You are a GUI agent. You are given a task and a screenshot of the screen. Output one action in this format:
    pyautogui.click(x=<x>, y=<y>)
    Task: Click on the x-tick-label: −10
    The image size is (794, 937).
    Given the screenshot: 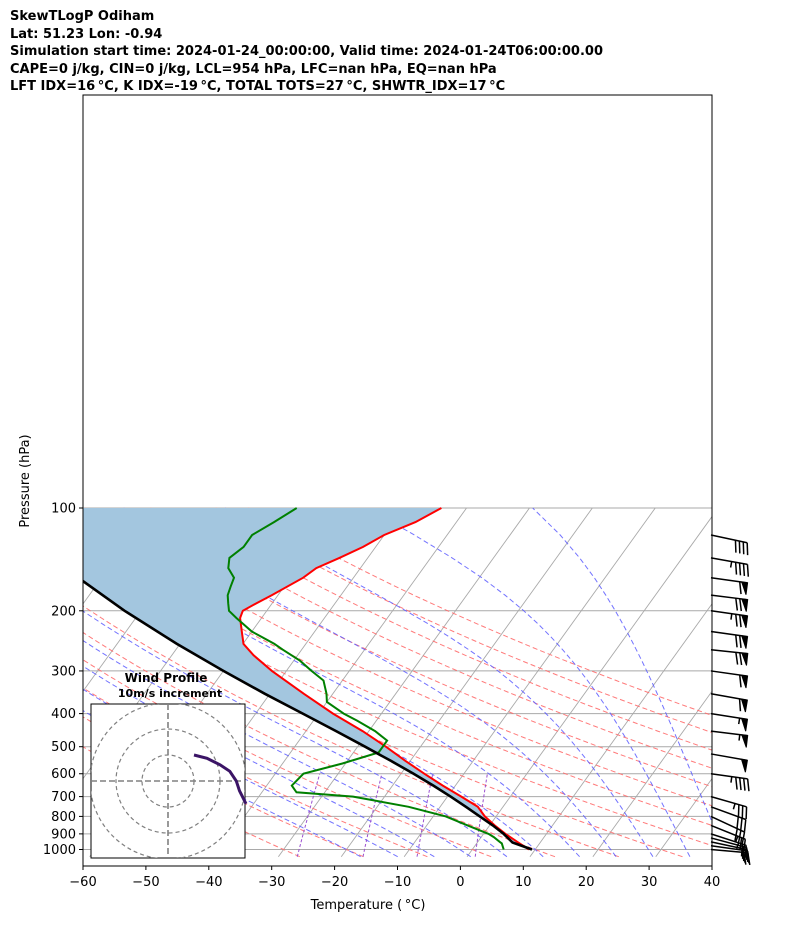 What is the action you would take?
    pyautogui.click(x=397, y=882)
    